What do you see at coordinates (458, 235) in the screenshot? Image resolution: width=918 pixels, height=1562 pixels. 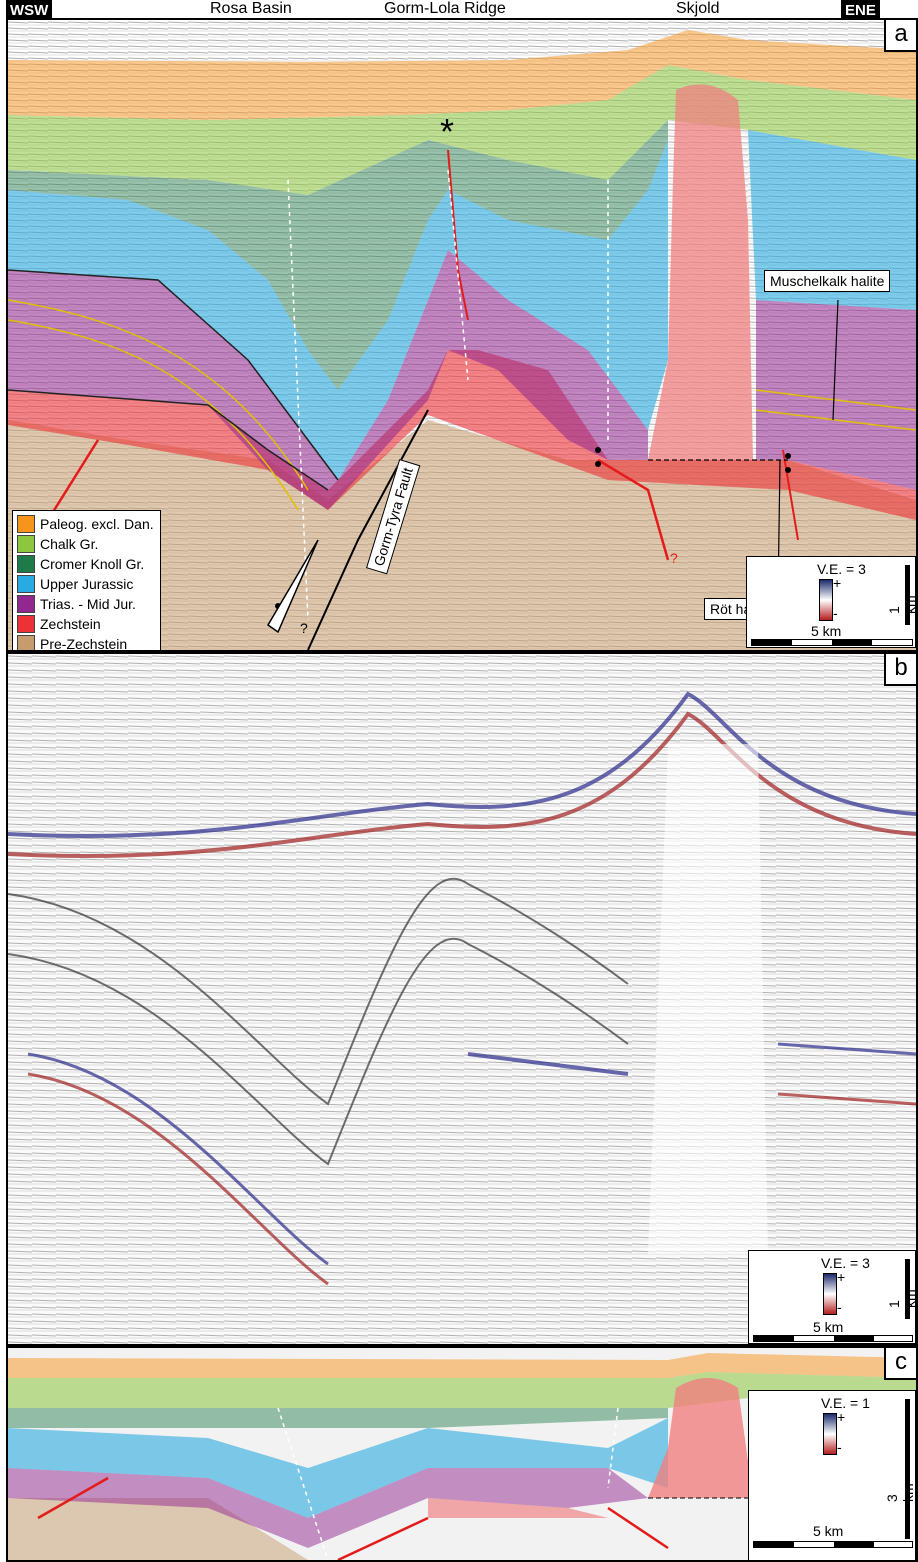 I see `fault-gorm` at bounding box center [458, 235].